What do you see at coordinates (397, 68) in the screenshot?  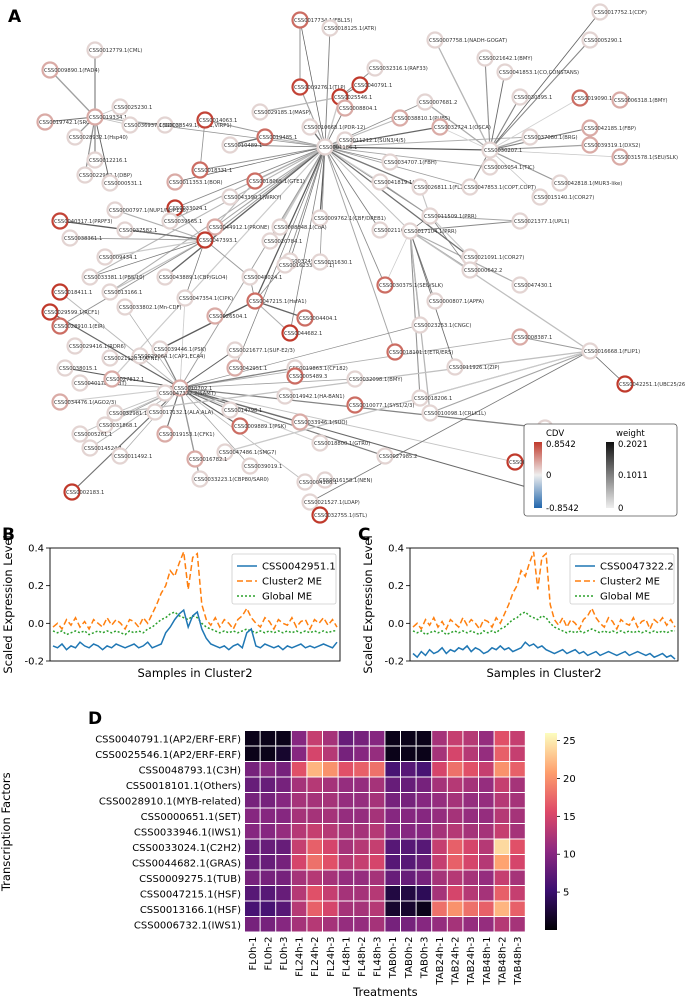 I see `network-node: CSS0032316.1(RAF33)` at bounding box center [397, 68].